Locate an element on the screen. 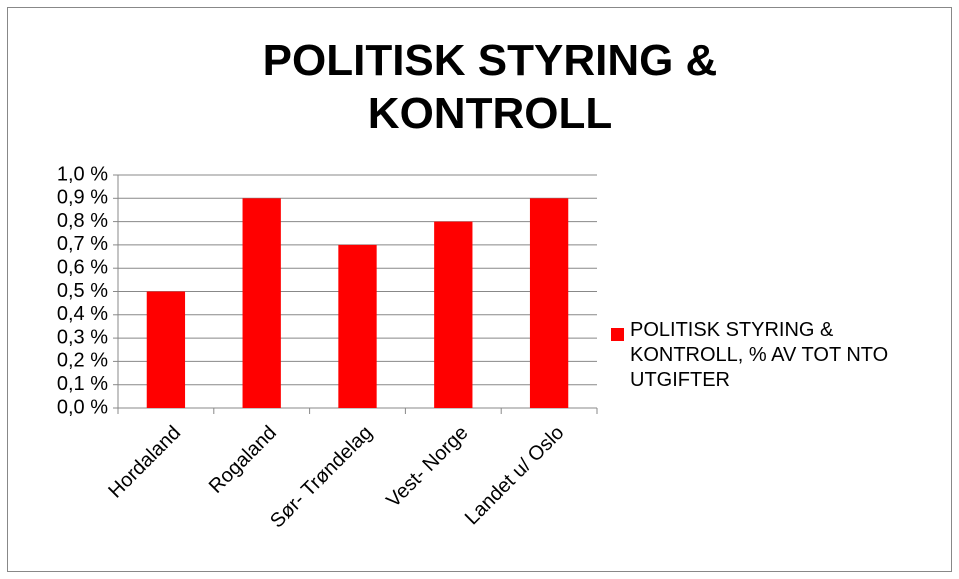  y-tick-label: 1,0 % is located at coordinates (82, 174).